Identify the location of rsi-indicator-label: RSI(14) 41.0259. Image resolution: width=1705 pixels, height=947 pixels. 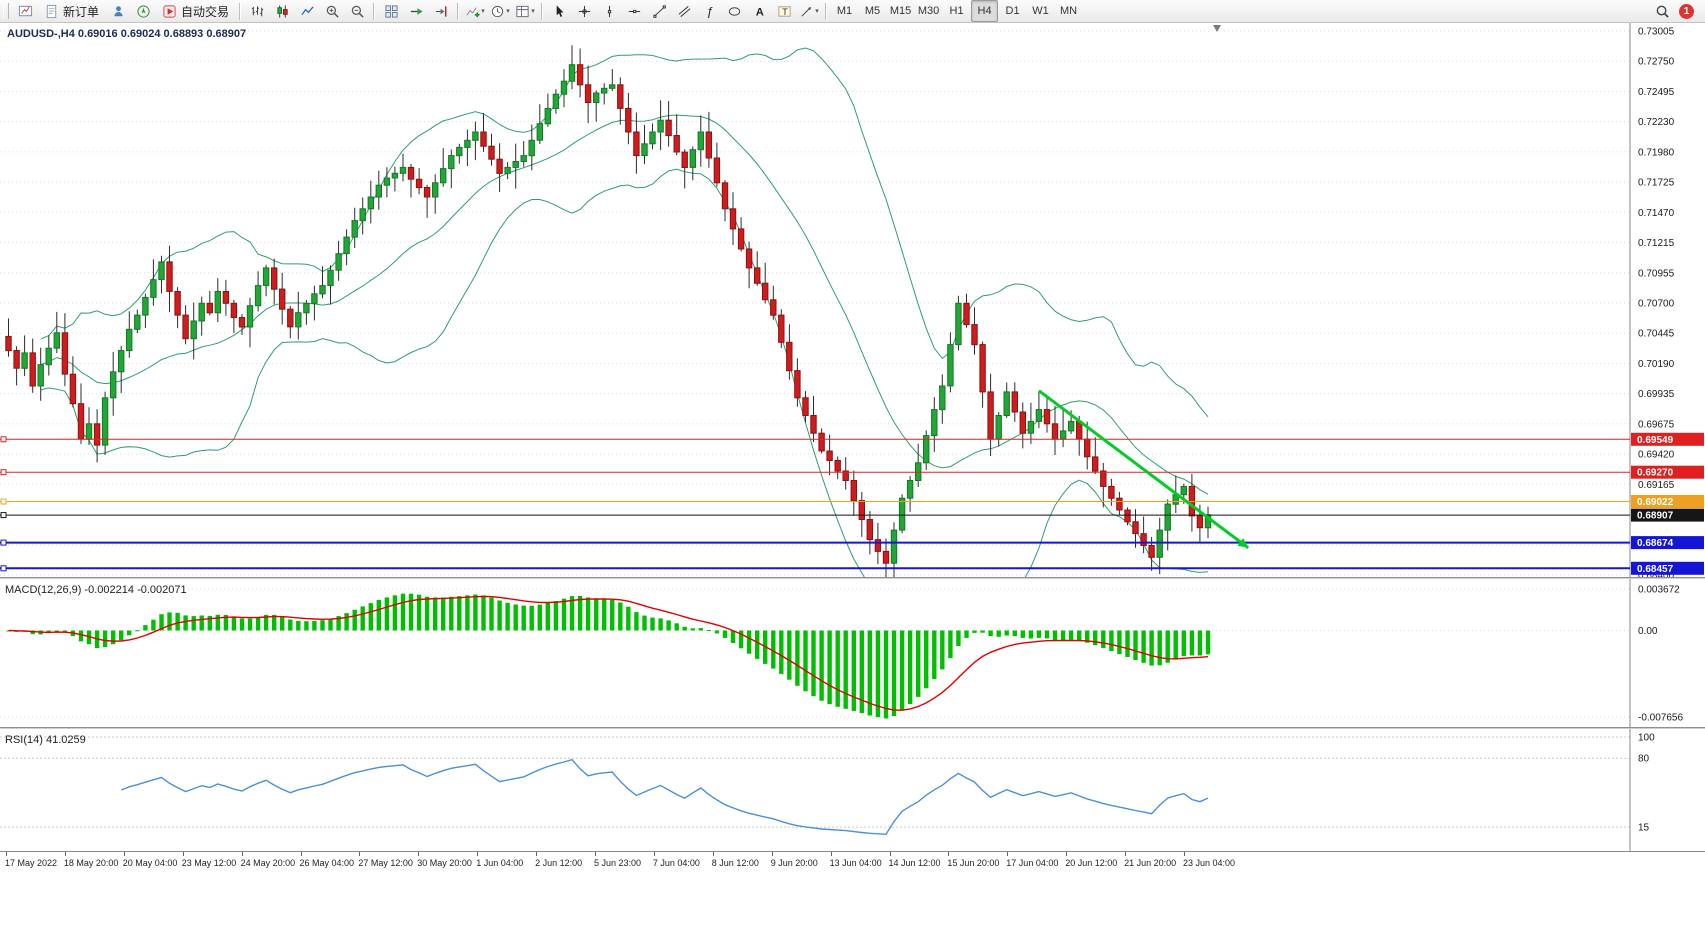
(45, 740).